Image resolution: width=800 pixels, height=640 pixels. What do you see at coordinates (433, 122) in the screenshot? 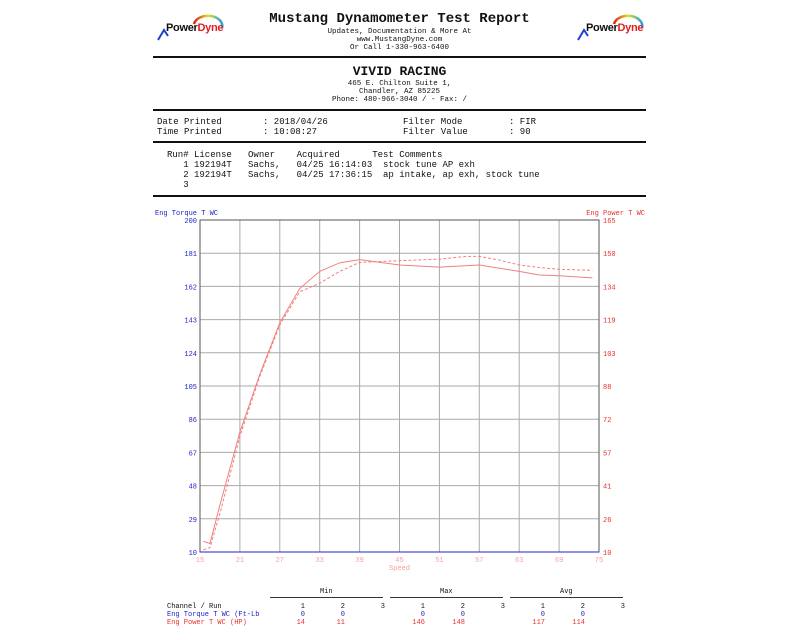
I see `filter-mode-label: Filter Mode` at bounding box center [433, 122].